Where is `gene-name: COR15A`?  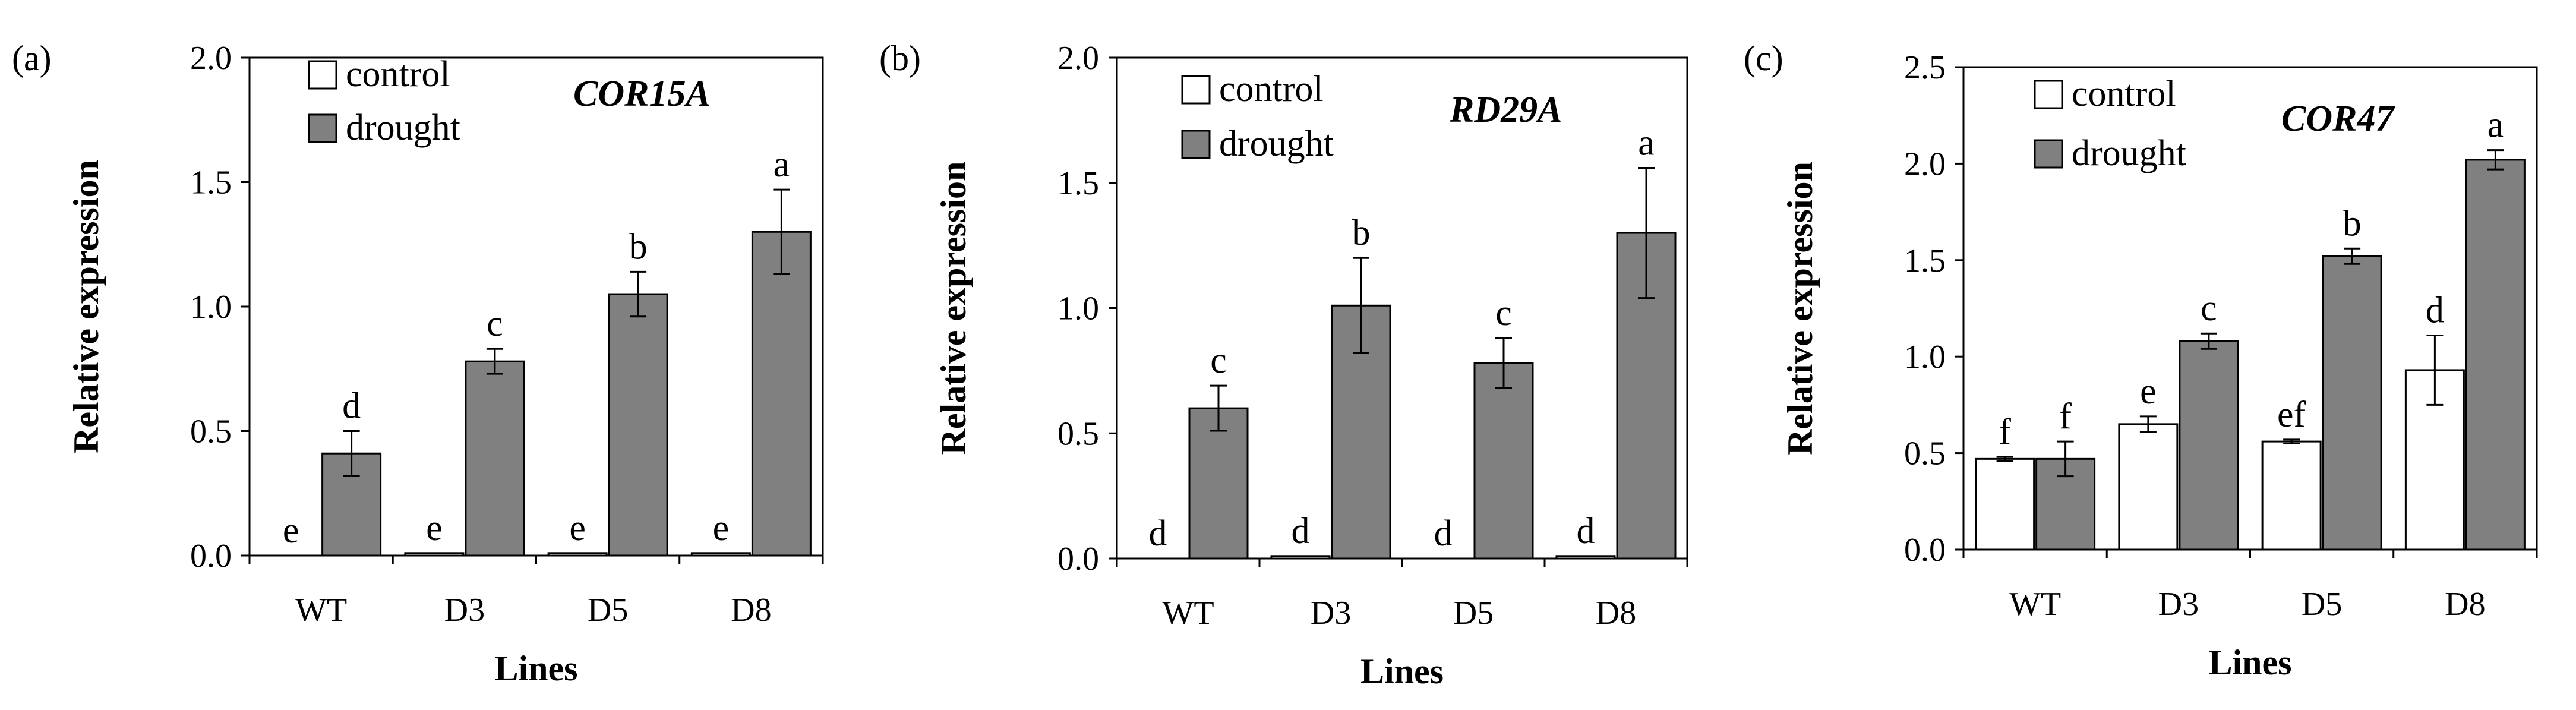
gene-name: COR15A is located at coordinates (642, 94).